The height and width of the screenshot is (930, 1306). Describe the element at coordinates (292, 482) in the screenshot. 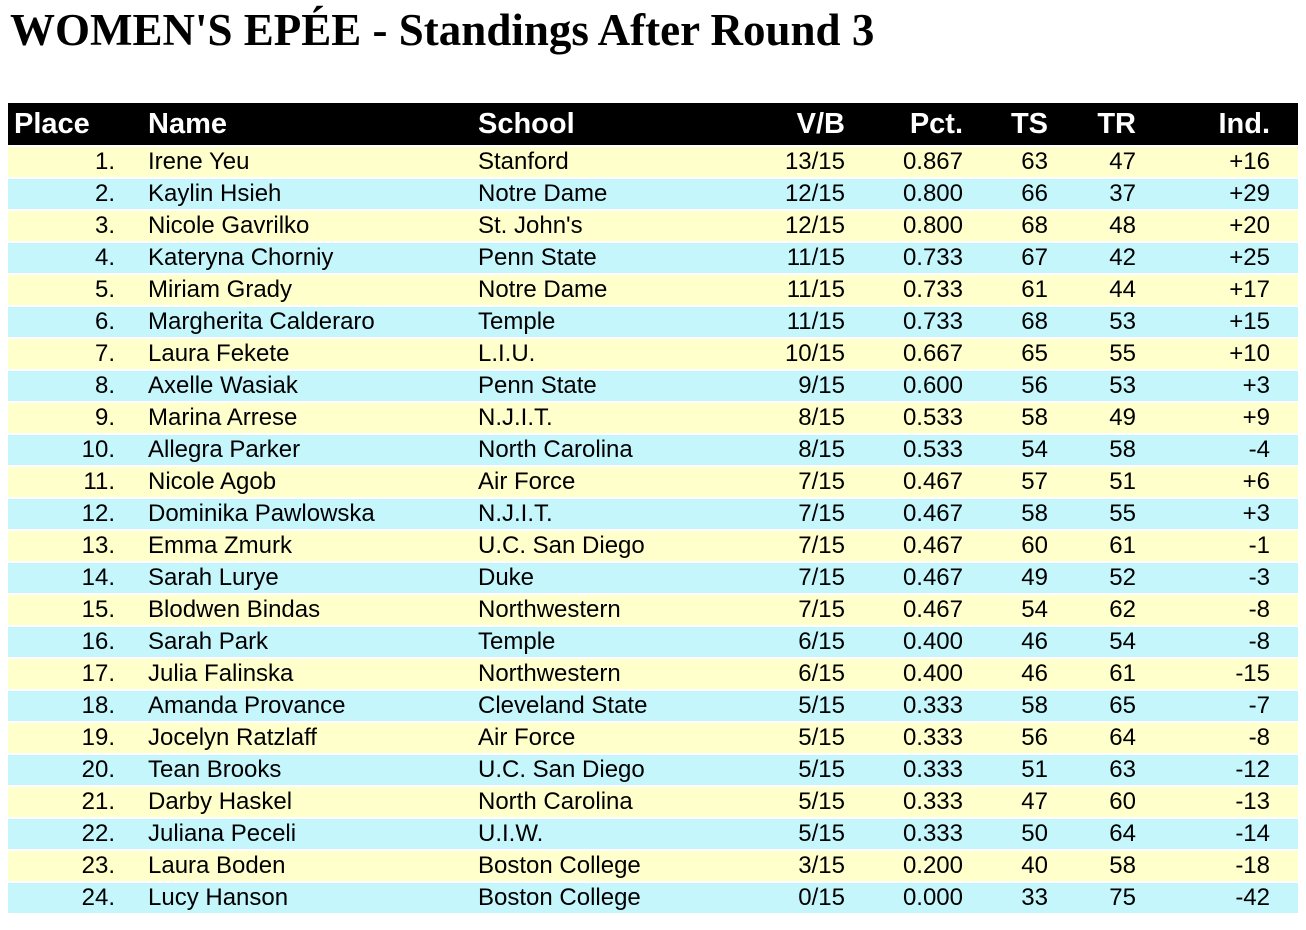

I see `cell-name: Nicole Agob` at that location.